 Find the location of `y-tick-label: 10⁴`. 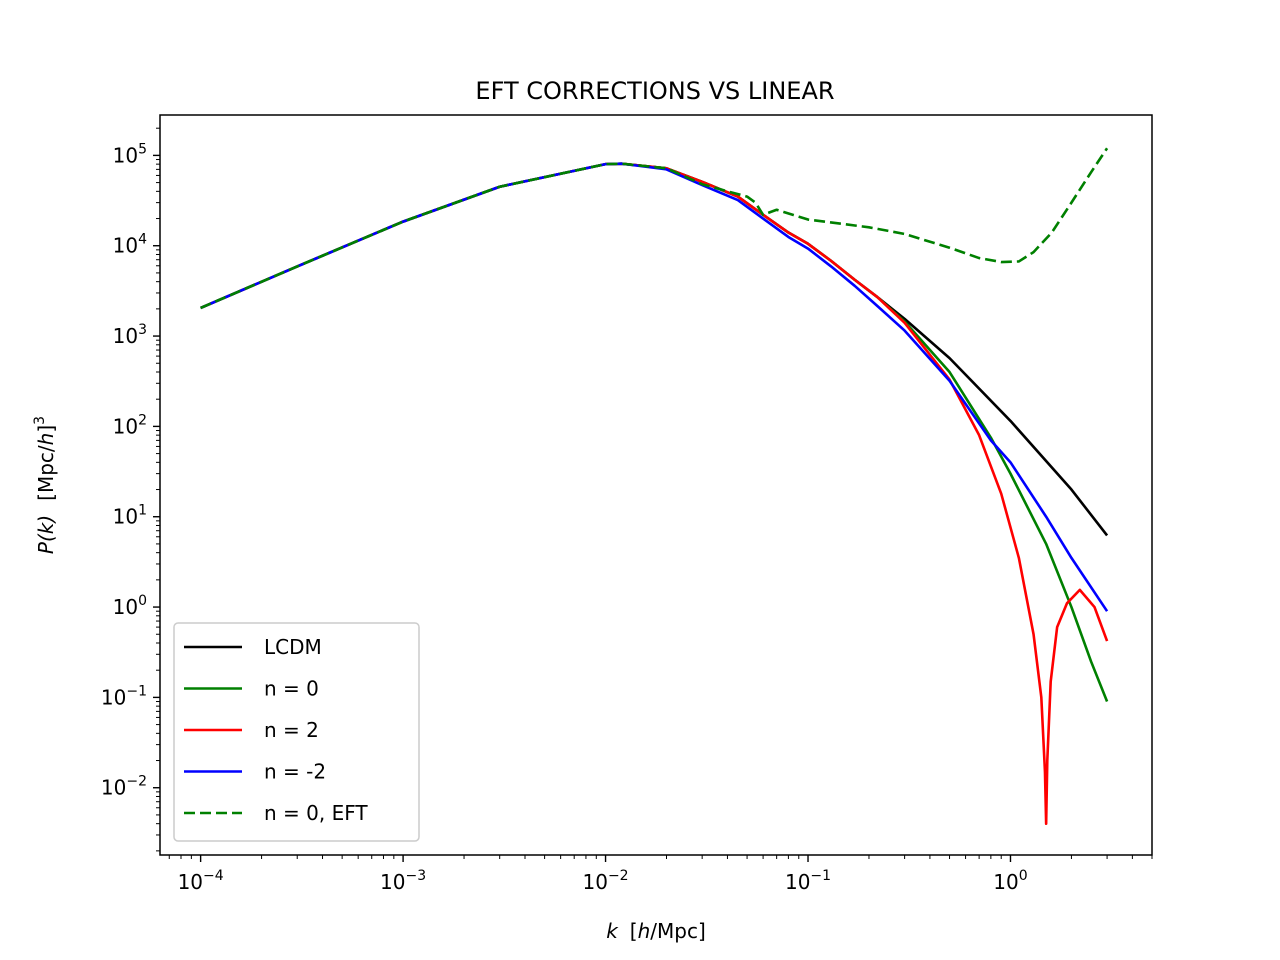

y-tick-label: 10⁴ is located at coordinates (130, 245).